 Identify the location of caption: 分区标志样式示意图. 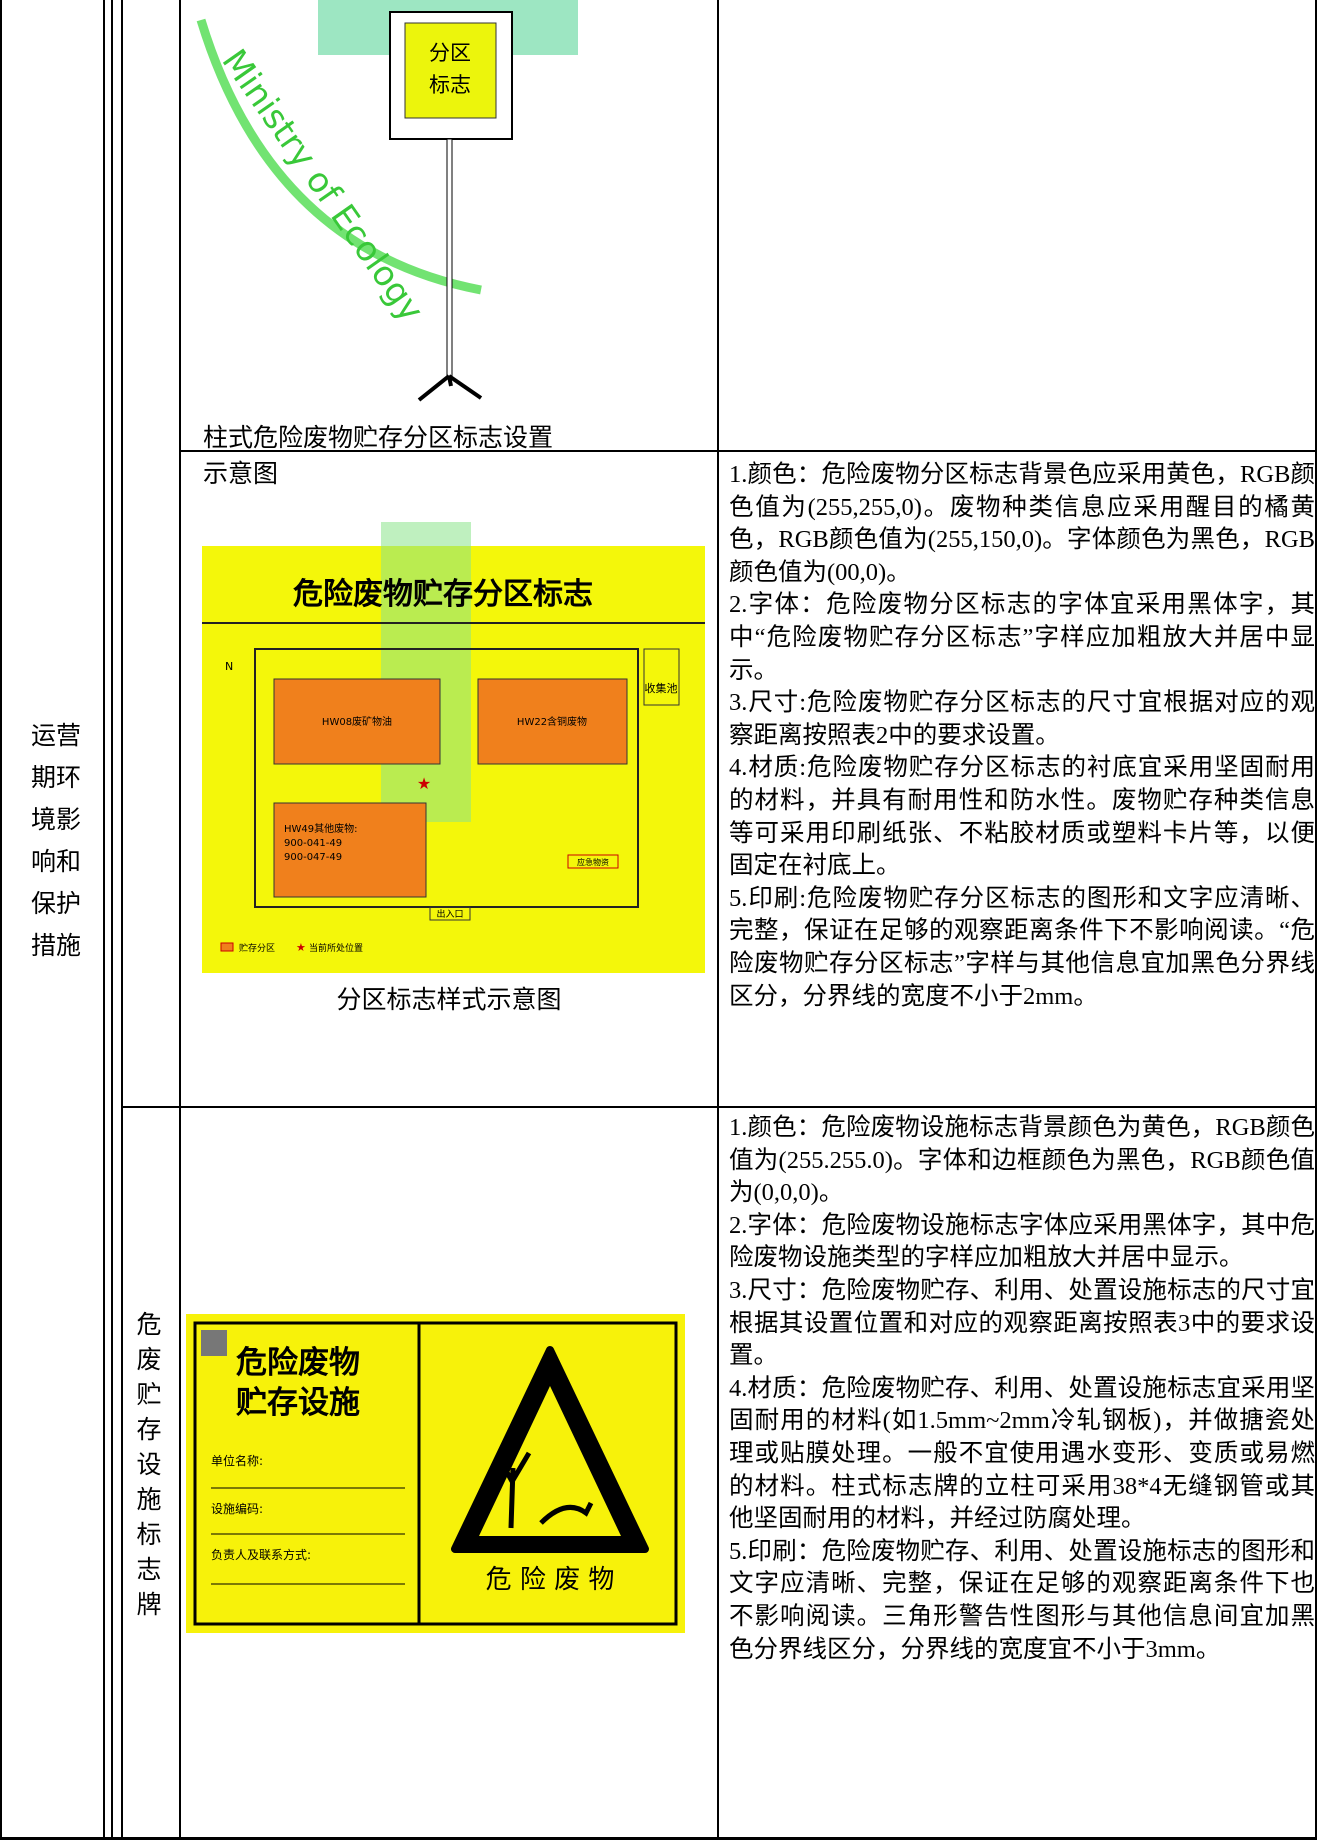
(449, 1000).